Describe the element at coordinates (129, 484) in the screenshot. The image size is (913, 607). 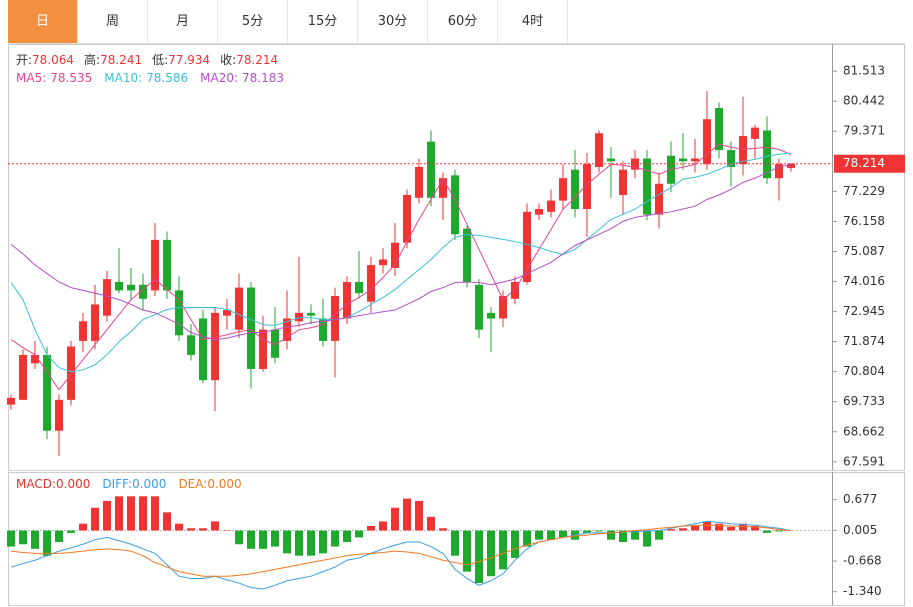
I see `macd-legend: MACD:0.000 DIFF:0.000 DEA:0.000` at that location.